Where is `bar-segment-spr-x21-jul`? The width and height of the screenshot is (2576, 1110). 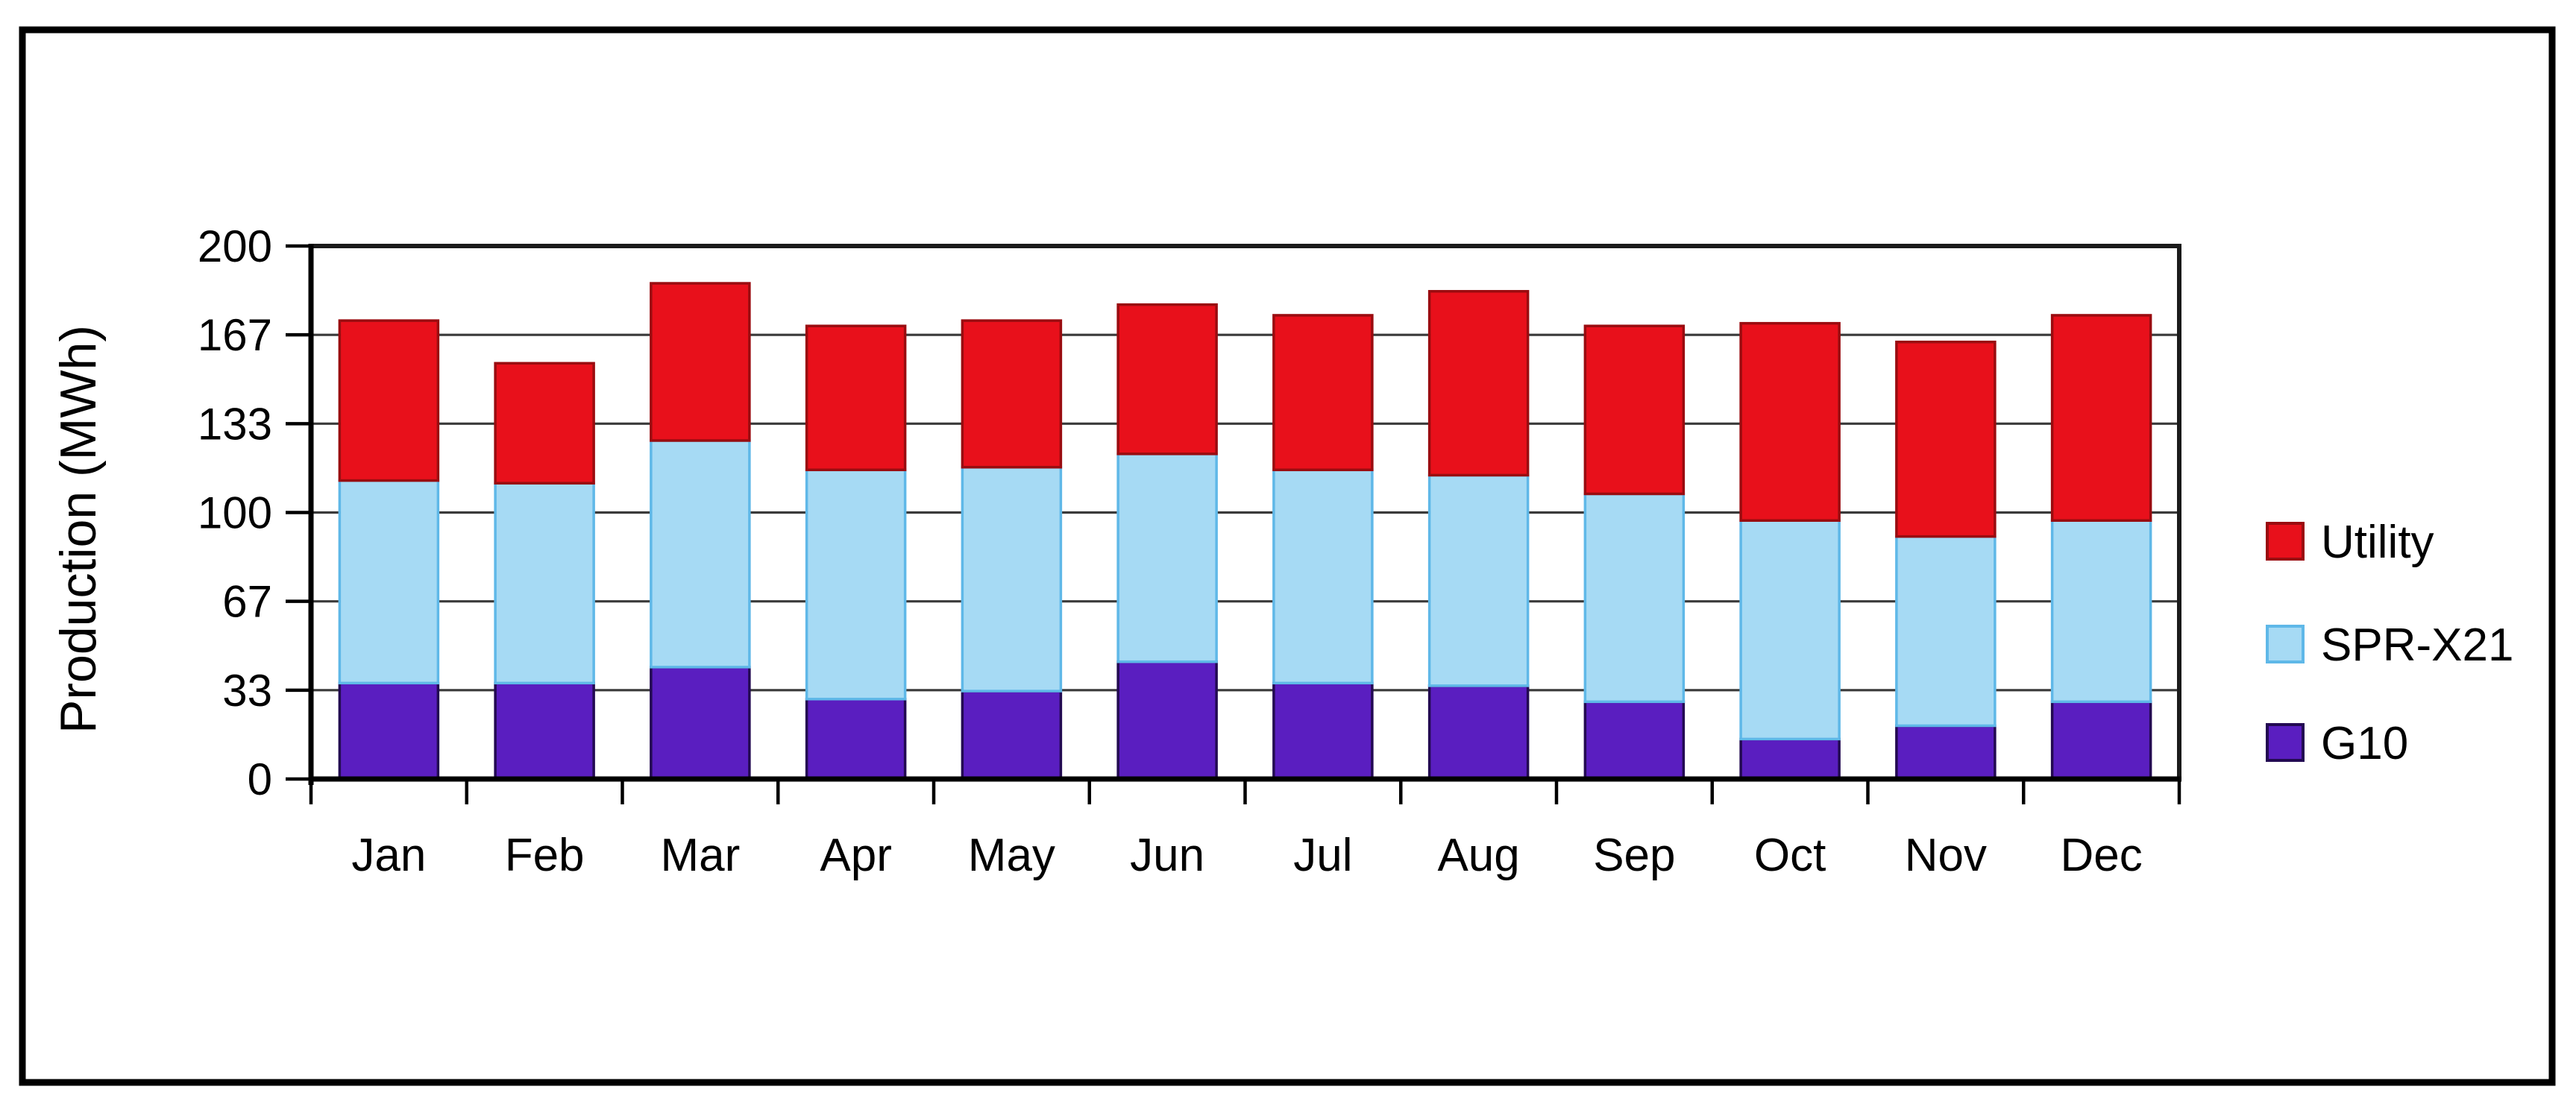 bar-segment-spr-x21-jul is located at coordinates (1323, 576).